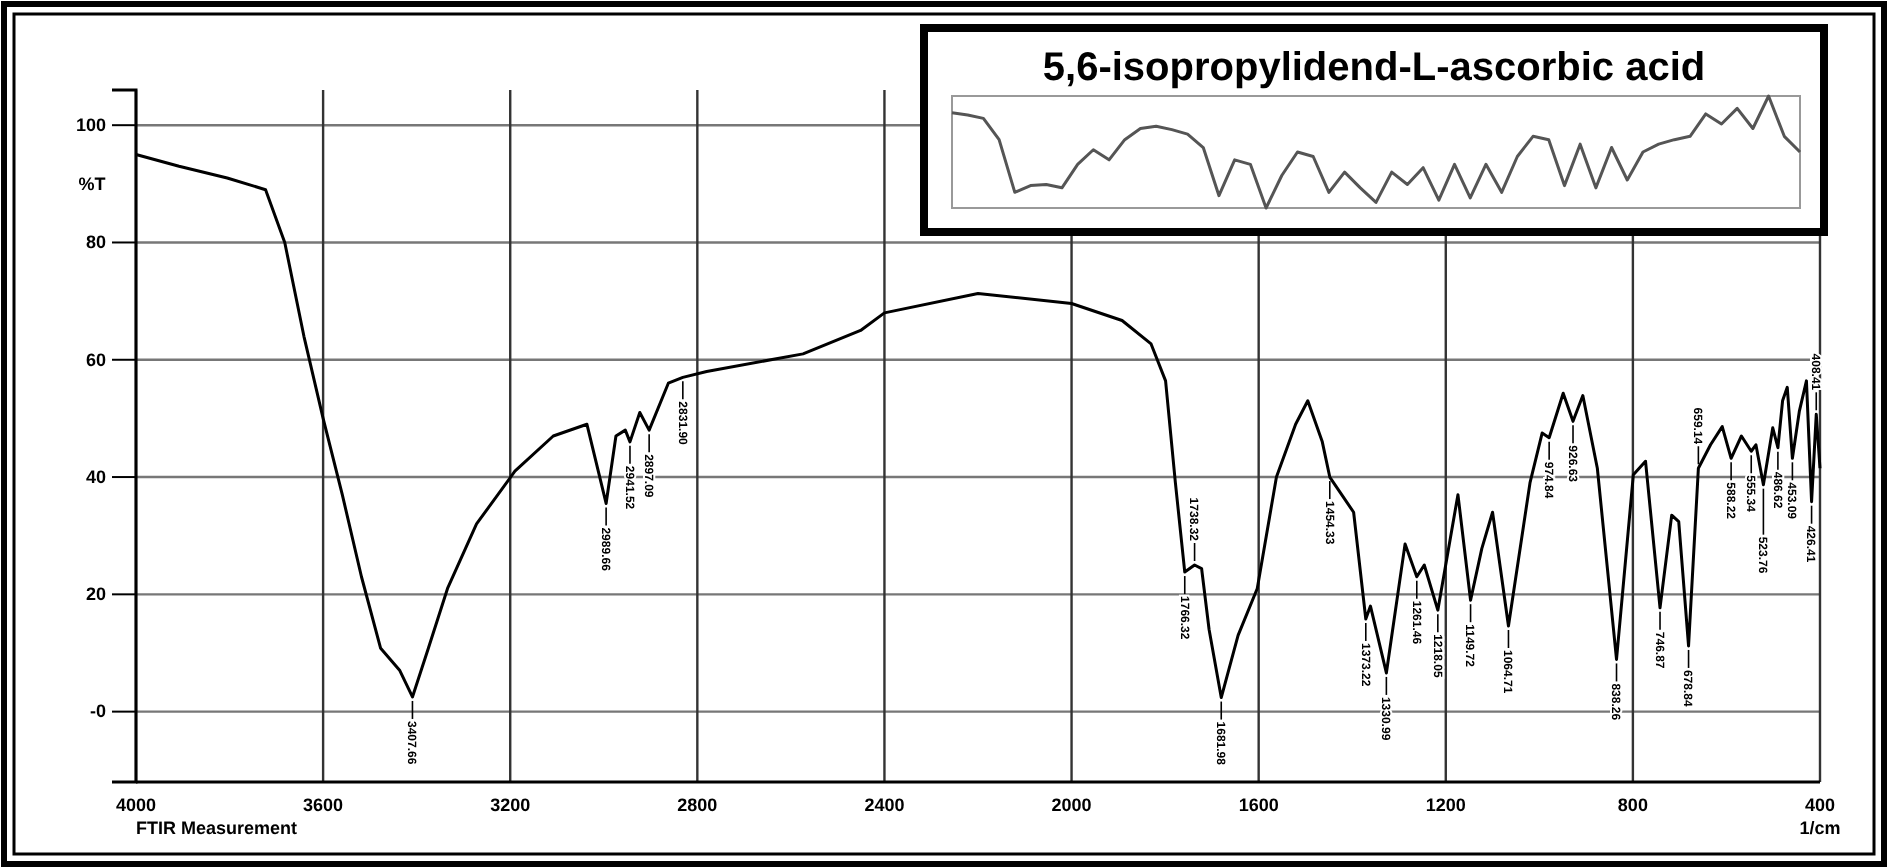  I want to click on y-tick-label: 100, so click(90, 124).